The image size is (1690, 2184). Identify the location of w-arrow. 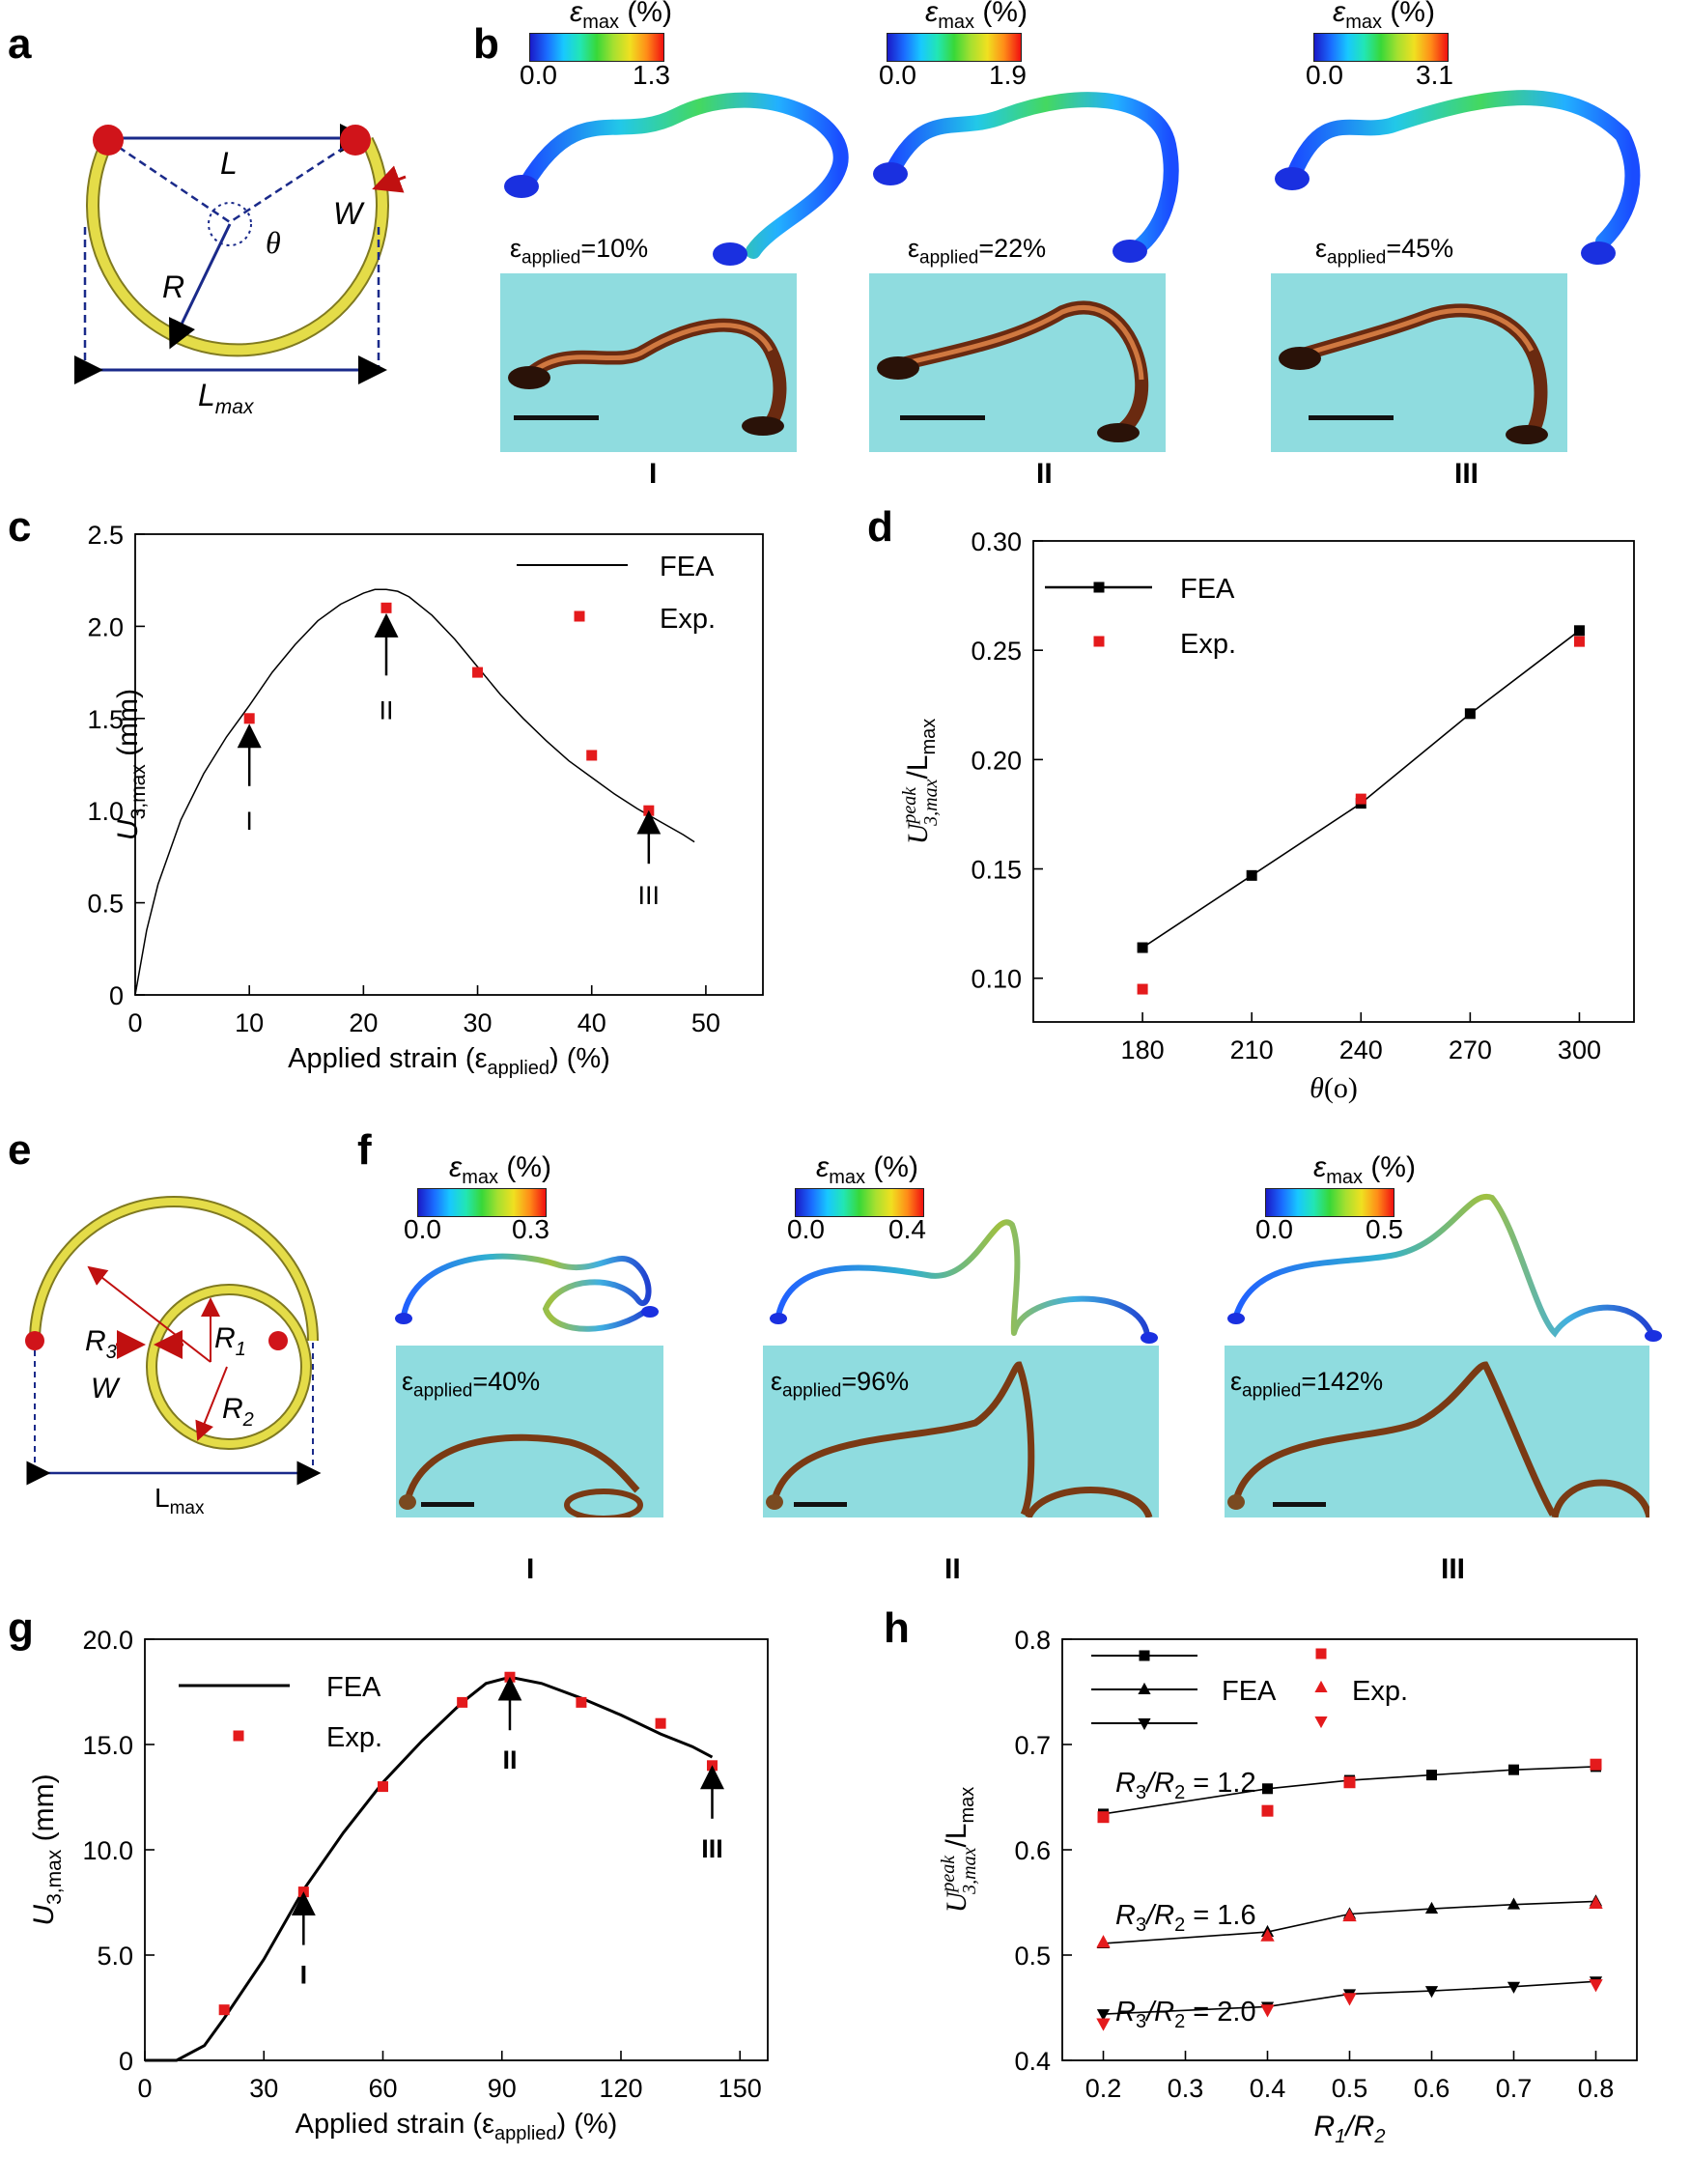
(389, 179).